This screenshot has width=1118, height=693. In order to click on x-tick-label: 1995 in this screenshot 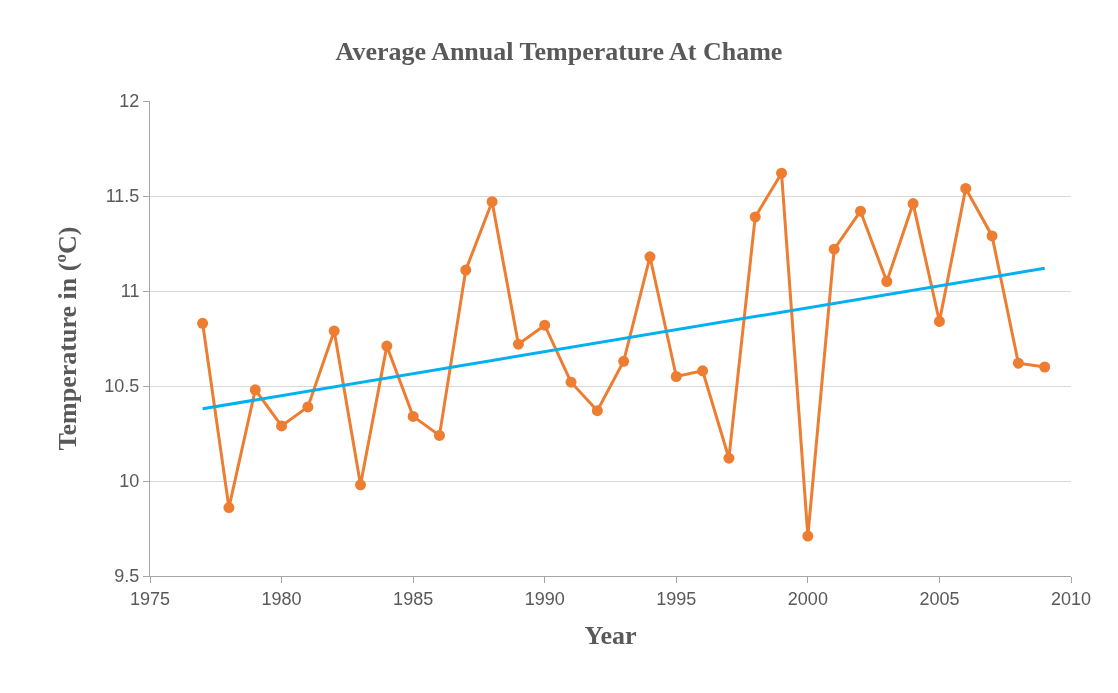, I will do `click(676, 598)`.